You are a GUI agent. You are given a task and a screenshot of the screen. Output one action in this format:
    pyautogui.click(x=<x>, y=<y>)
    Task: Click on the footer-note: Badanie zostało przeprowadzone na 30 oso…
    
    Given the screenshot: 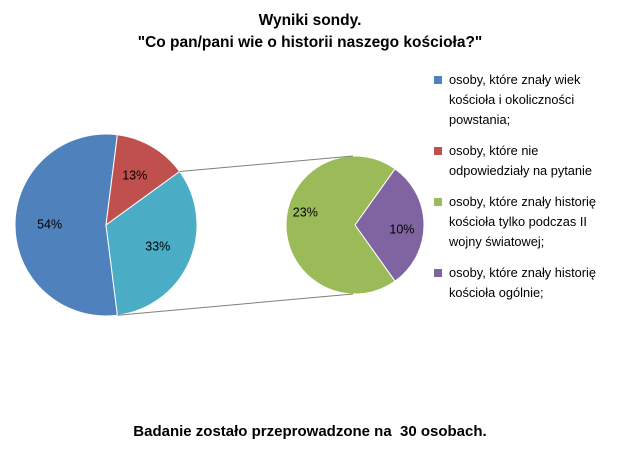 What is the action you would take?
    pyautogui.click(x=310, y=431)
    